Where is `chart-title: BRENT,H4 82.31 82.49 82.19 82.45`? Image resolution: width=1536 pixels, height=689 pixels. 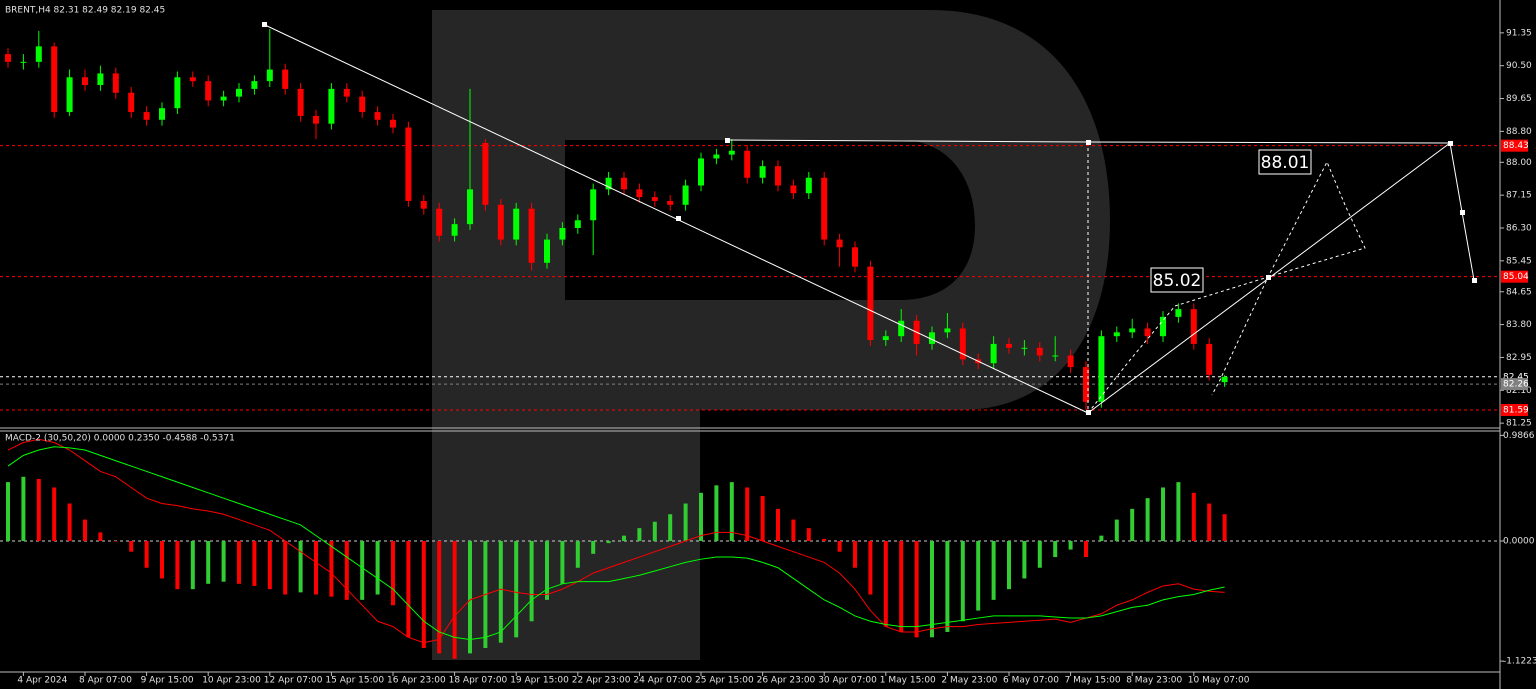
chart-title: BRENT,H4 82.31 82.49 82.19 82.45 is located at coordinates (85, 11).